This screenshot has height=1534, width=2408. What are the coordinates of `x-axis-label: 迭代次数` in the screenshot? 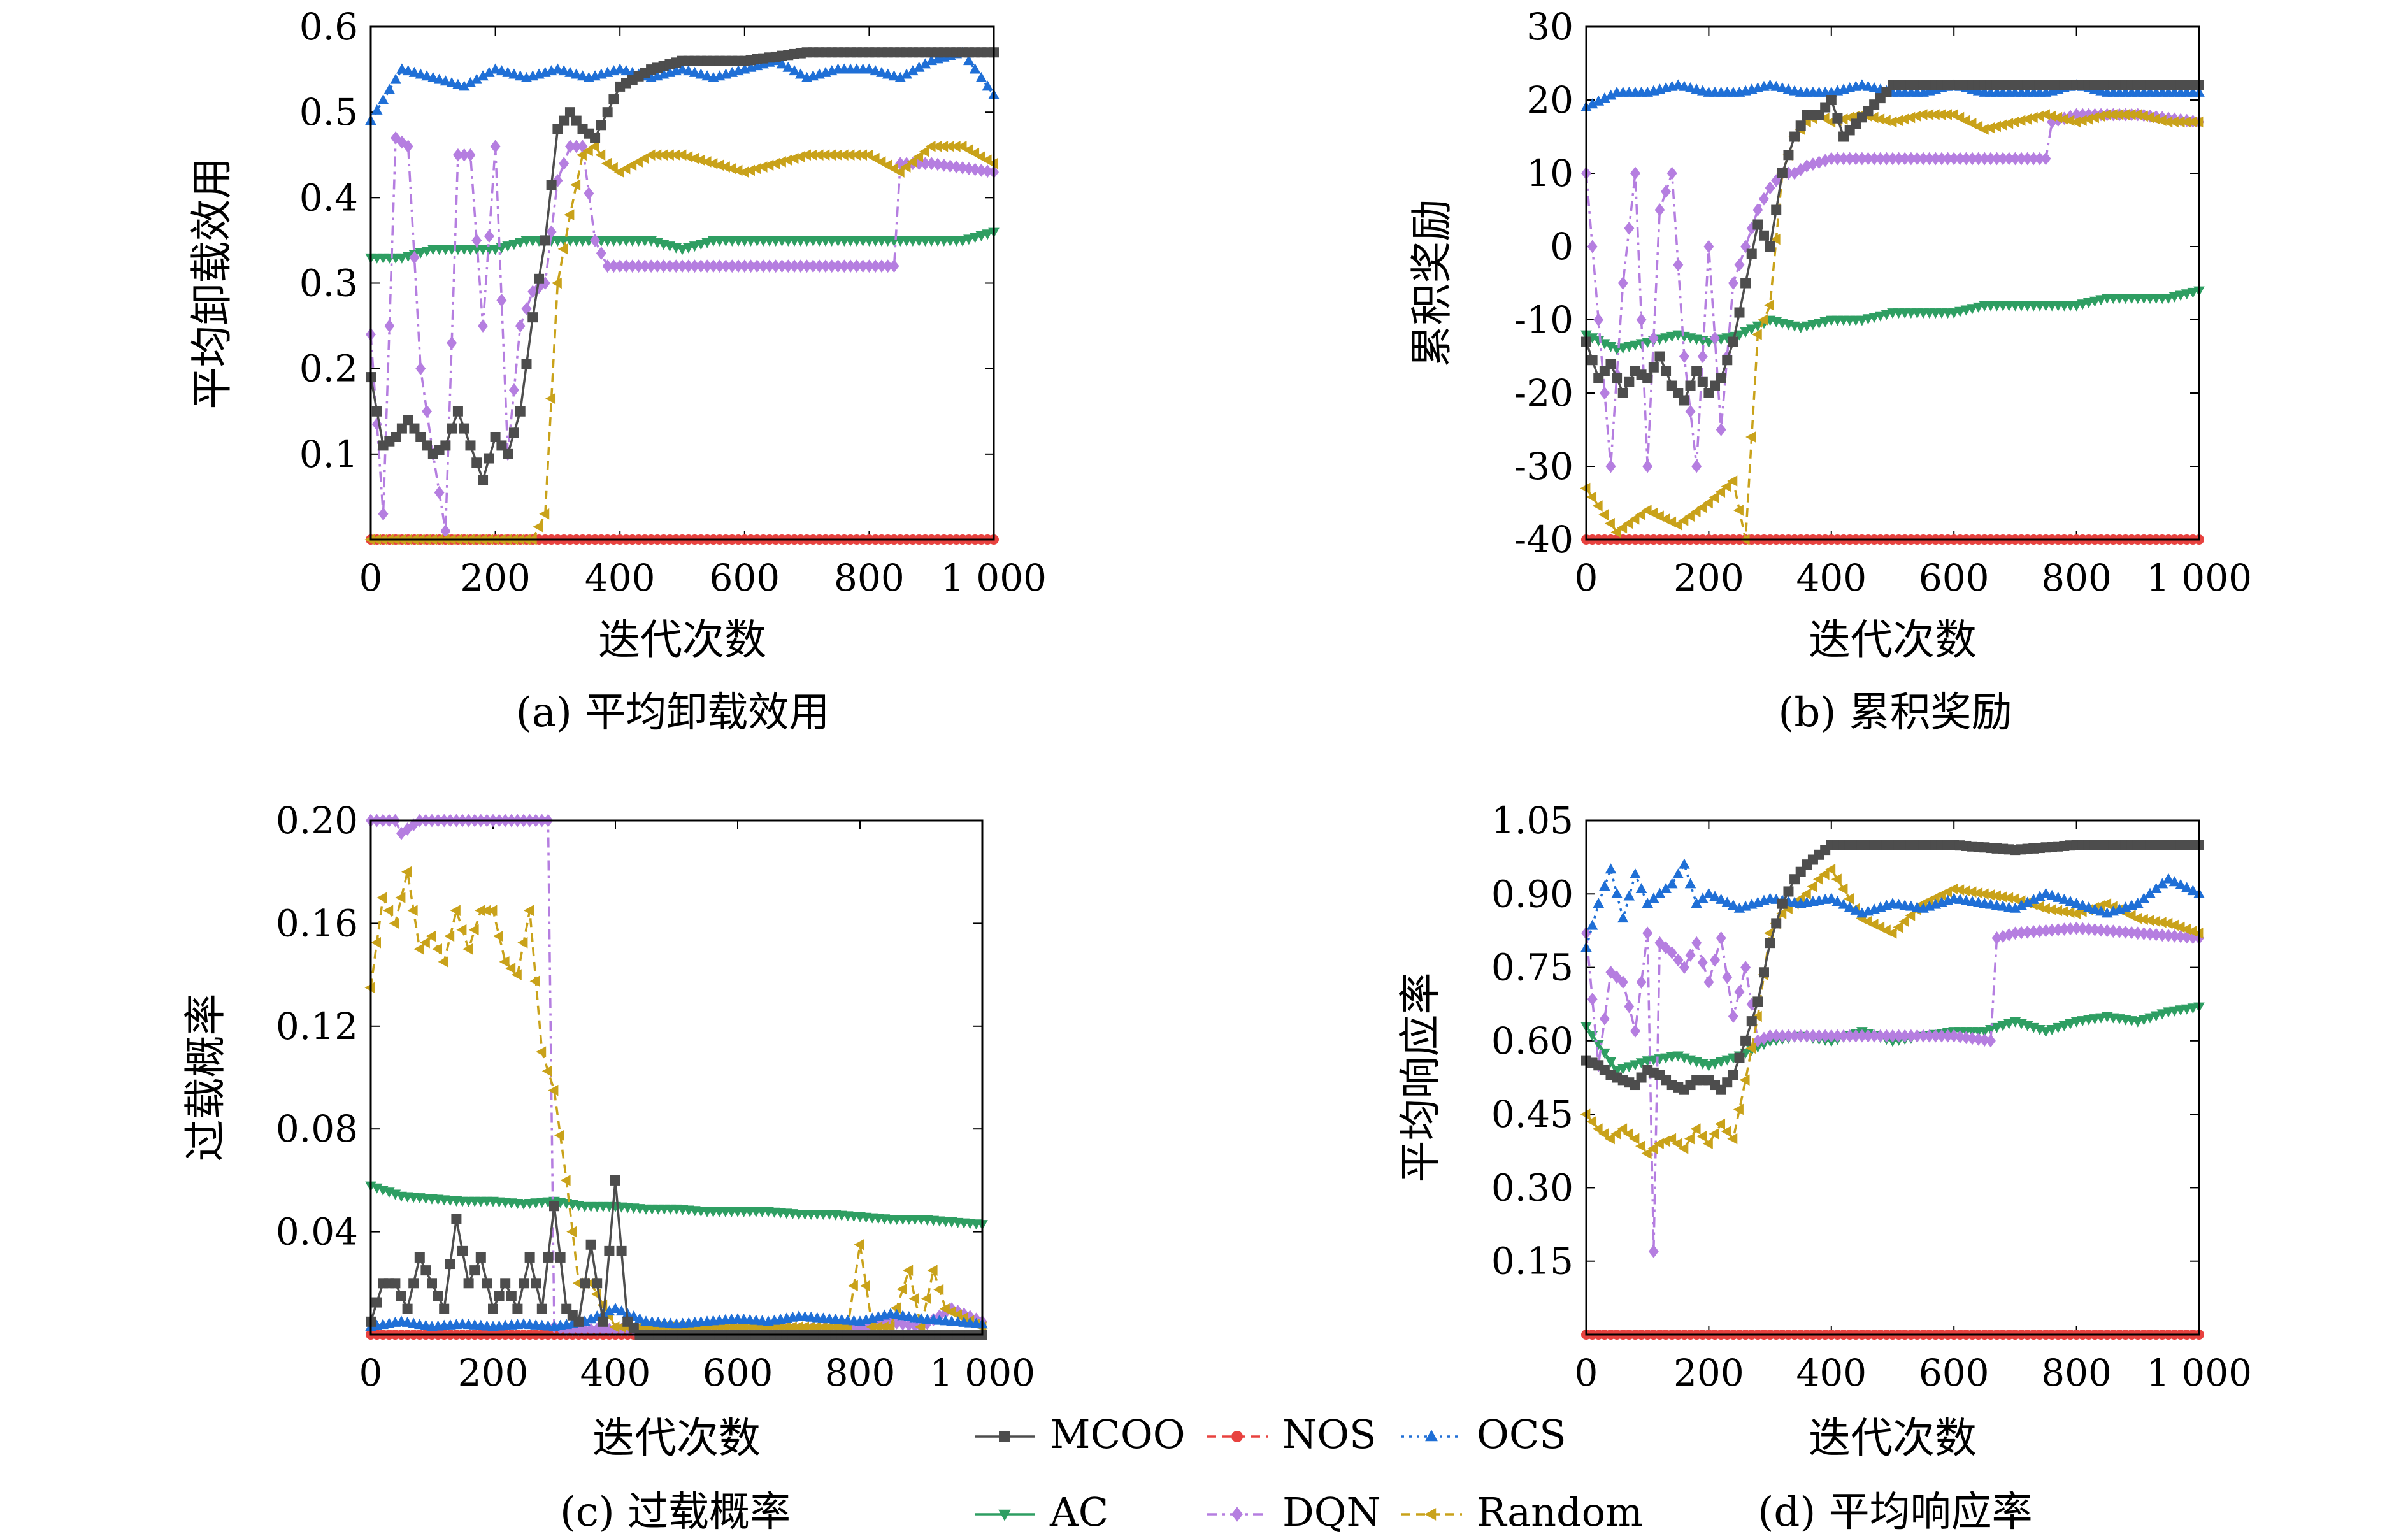 It's located at (682, 639).